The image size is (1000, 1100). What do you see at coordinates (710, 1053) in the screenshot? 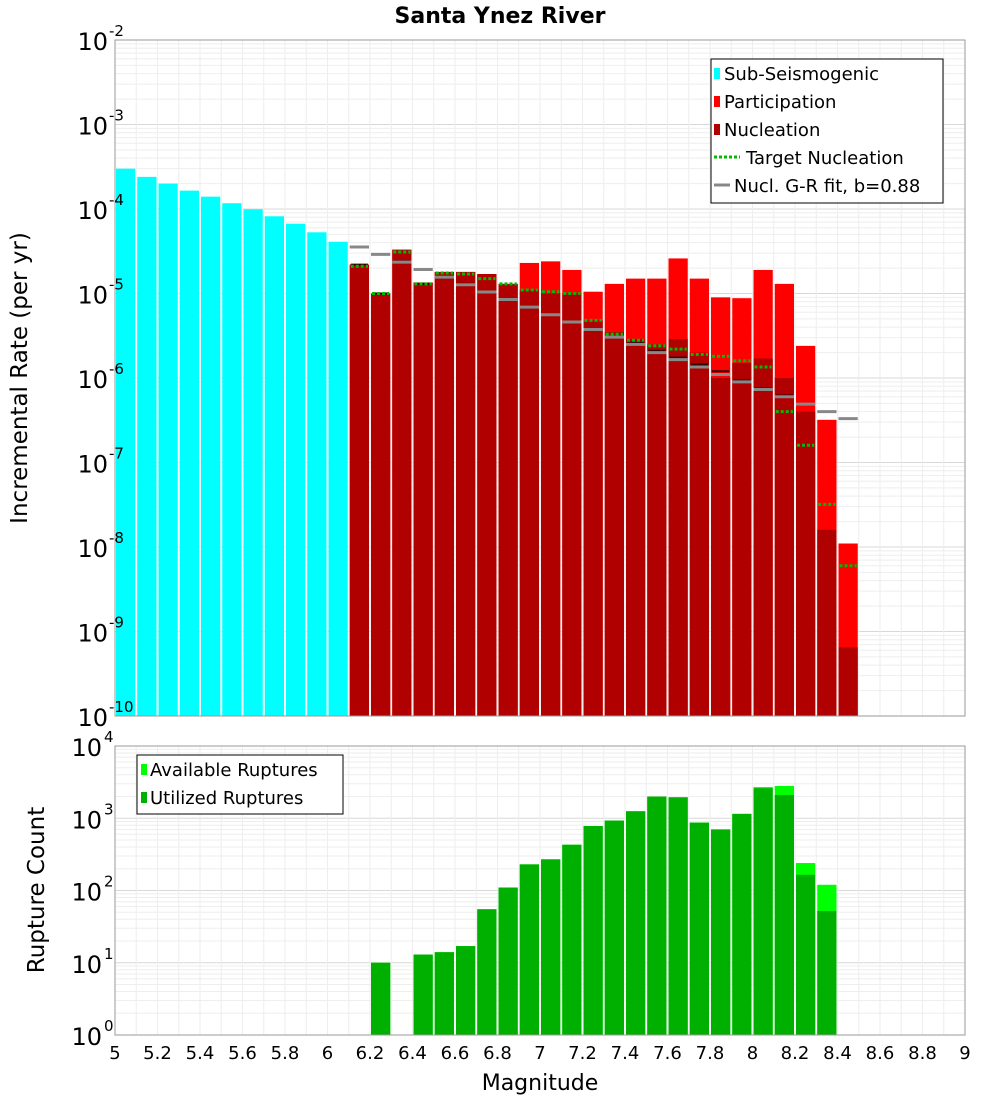
I see `x-tick-label: 7.8` at bounding box center [710, 1053].